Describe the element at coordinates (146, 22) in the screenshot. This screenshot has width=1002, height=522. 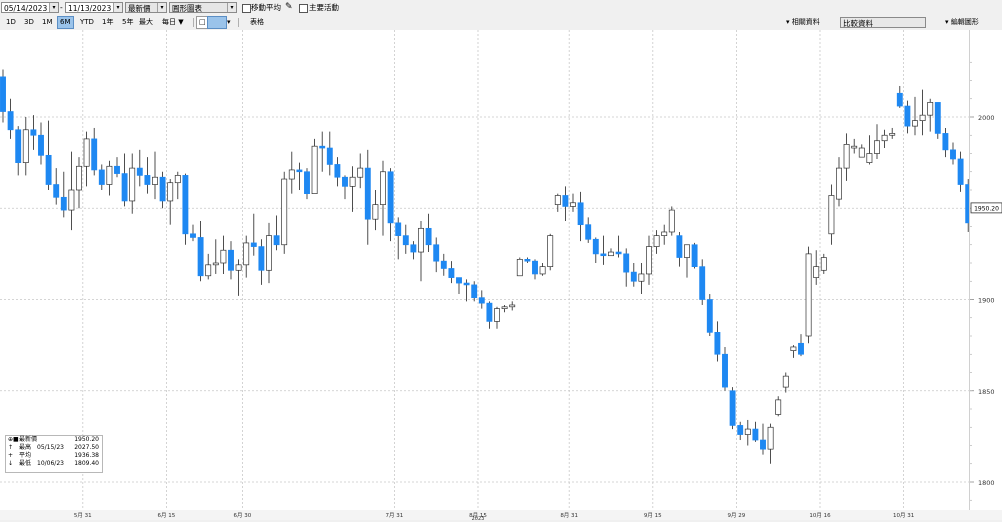
I see `period-max: 最大` at that location.